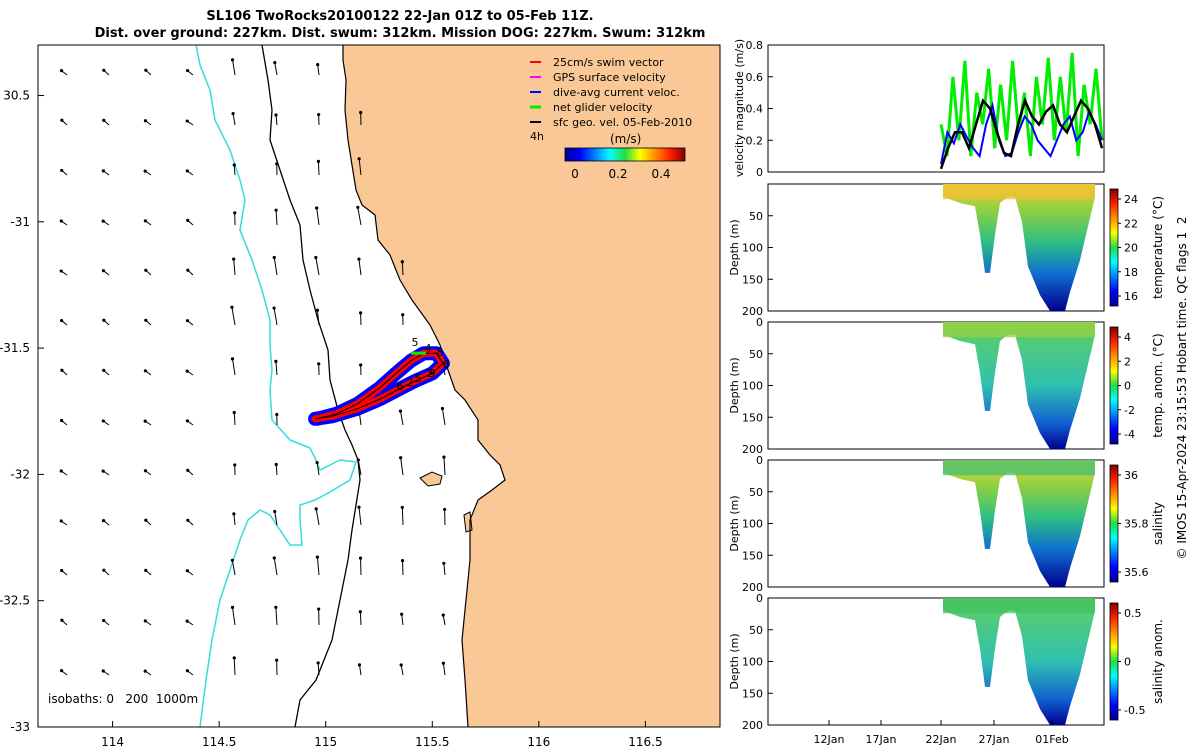 This screenshot has height=750, width=1200. Describe the element at coordinates (625, 139) in the screenshot. I see `colorbar-units: (m/s)` at that location.